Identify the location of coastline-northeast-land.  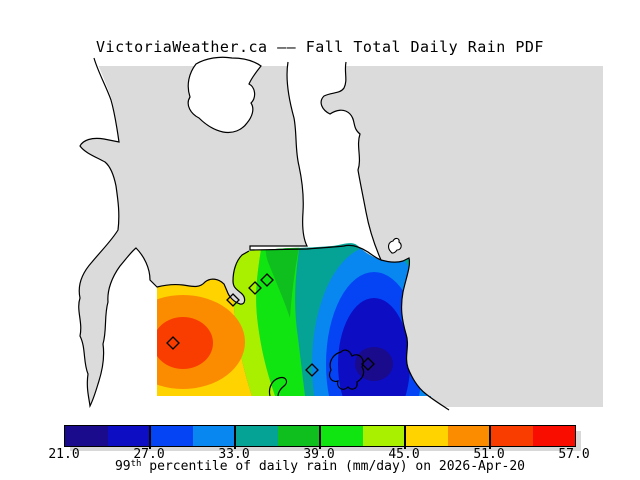
(316, 161).